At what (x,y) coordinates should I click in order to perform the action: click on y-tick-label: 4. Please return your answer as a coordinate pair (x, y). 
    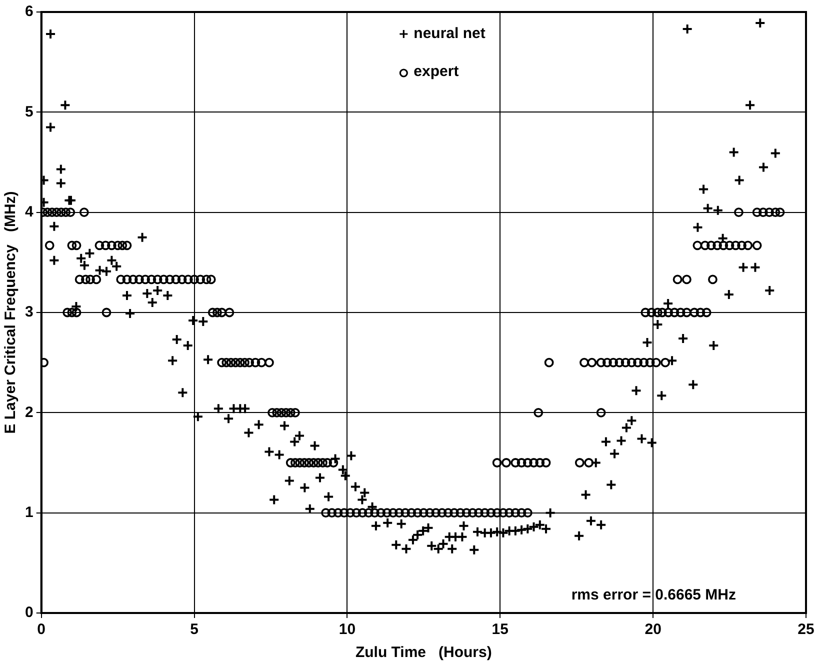
    Looking at the image, I should click on (29, 211).